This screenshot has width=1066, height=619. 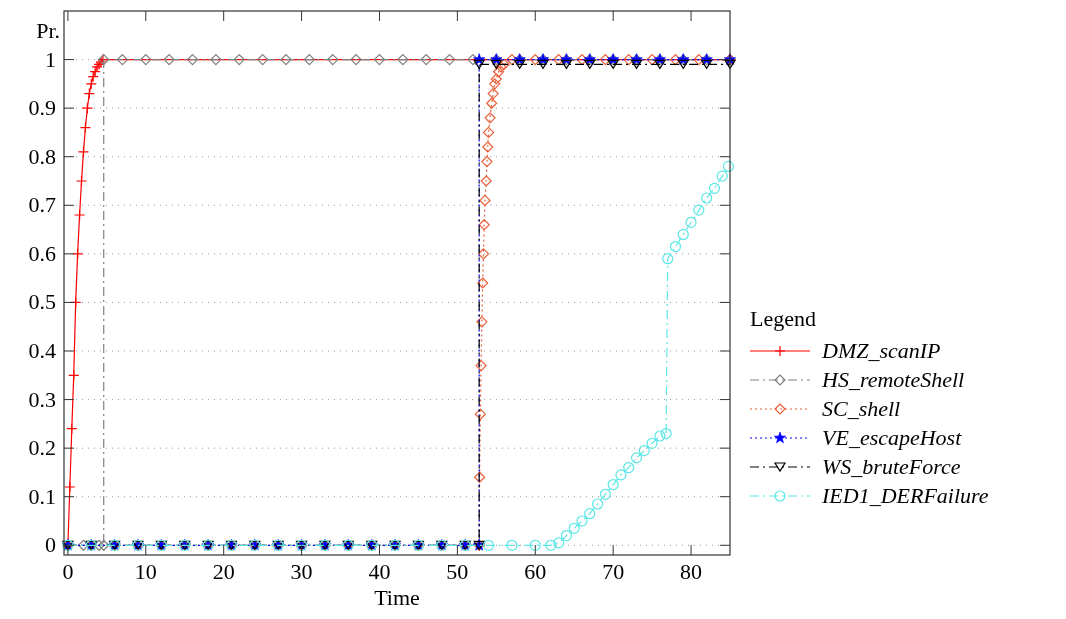 I want to click on y-tick-label: 0.4, so click(x=42, y=350).